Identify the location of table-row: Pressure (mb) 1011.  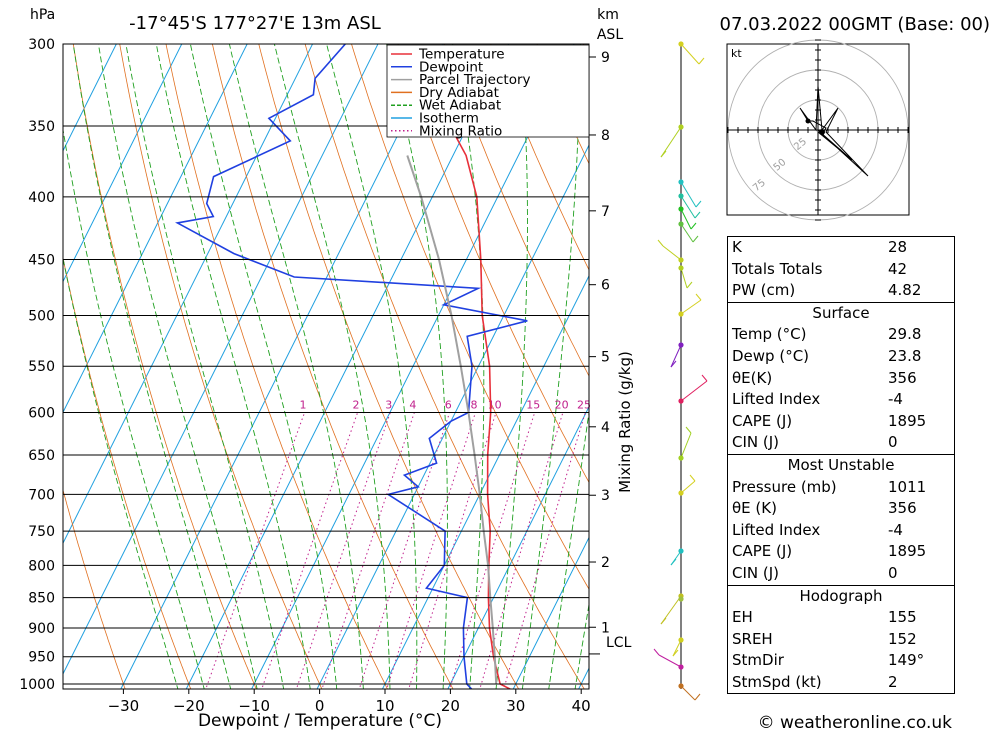
(841, 488).